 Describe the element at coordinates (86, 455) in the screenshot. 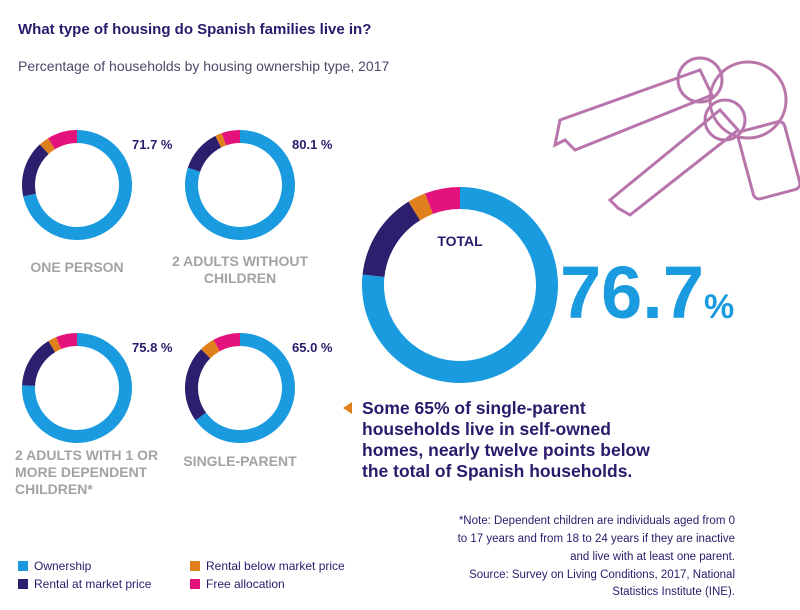

I see `category-label: 2 ADULTS WITH 1 OR` at that location.